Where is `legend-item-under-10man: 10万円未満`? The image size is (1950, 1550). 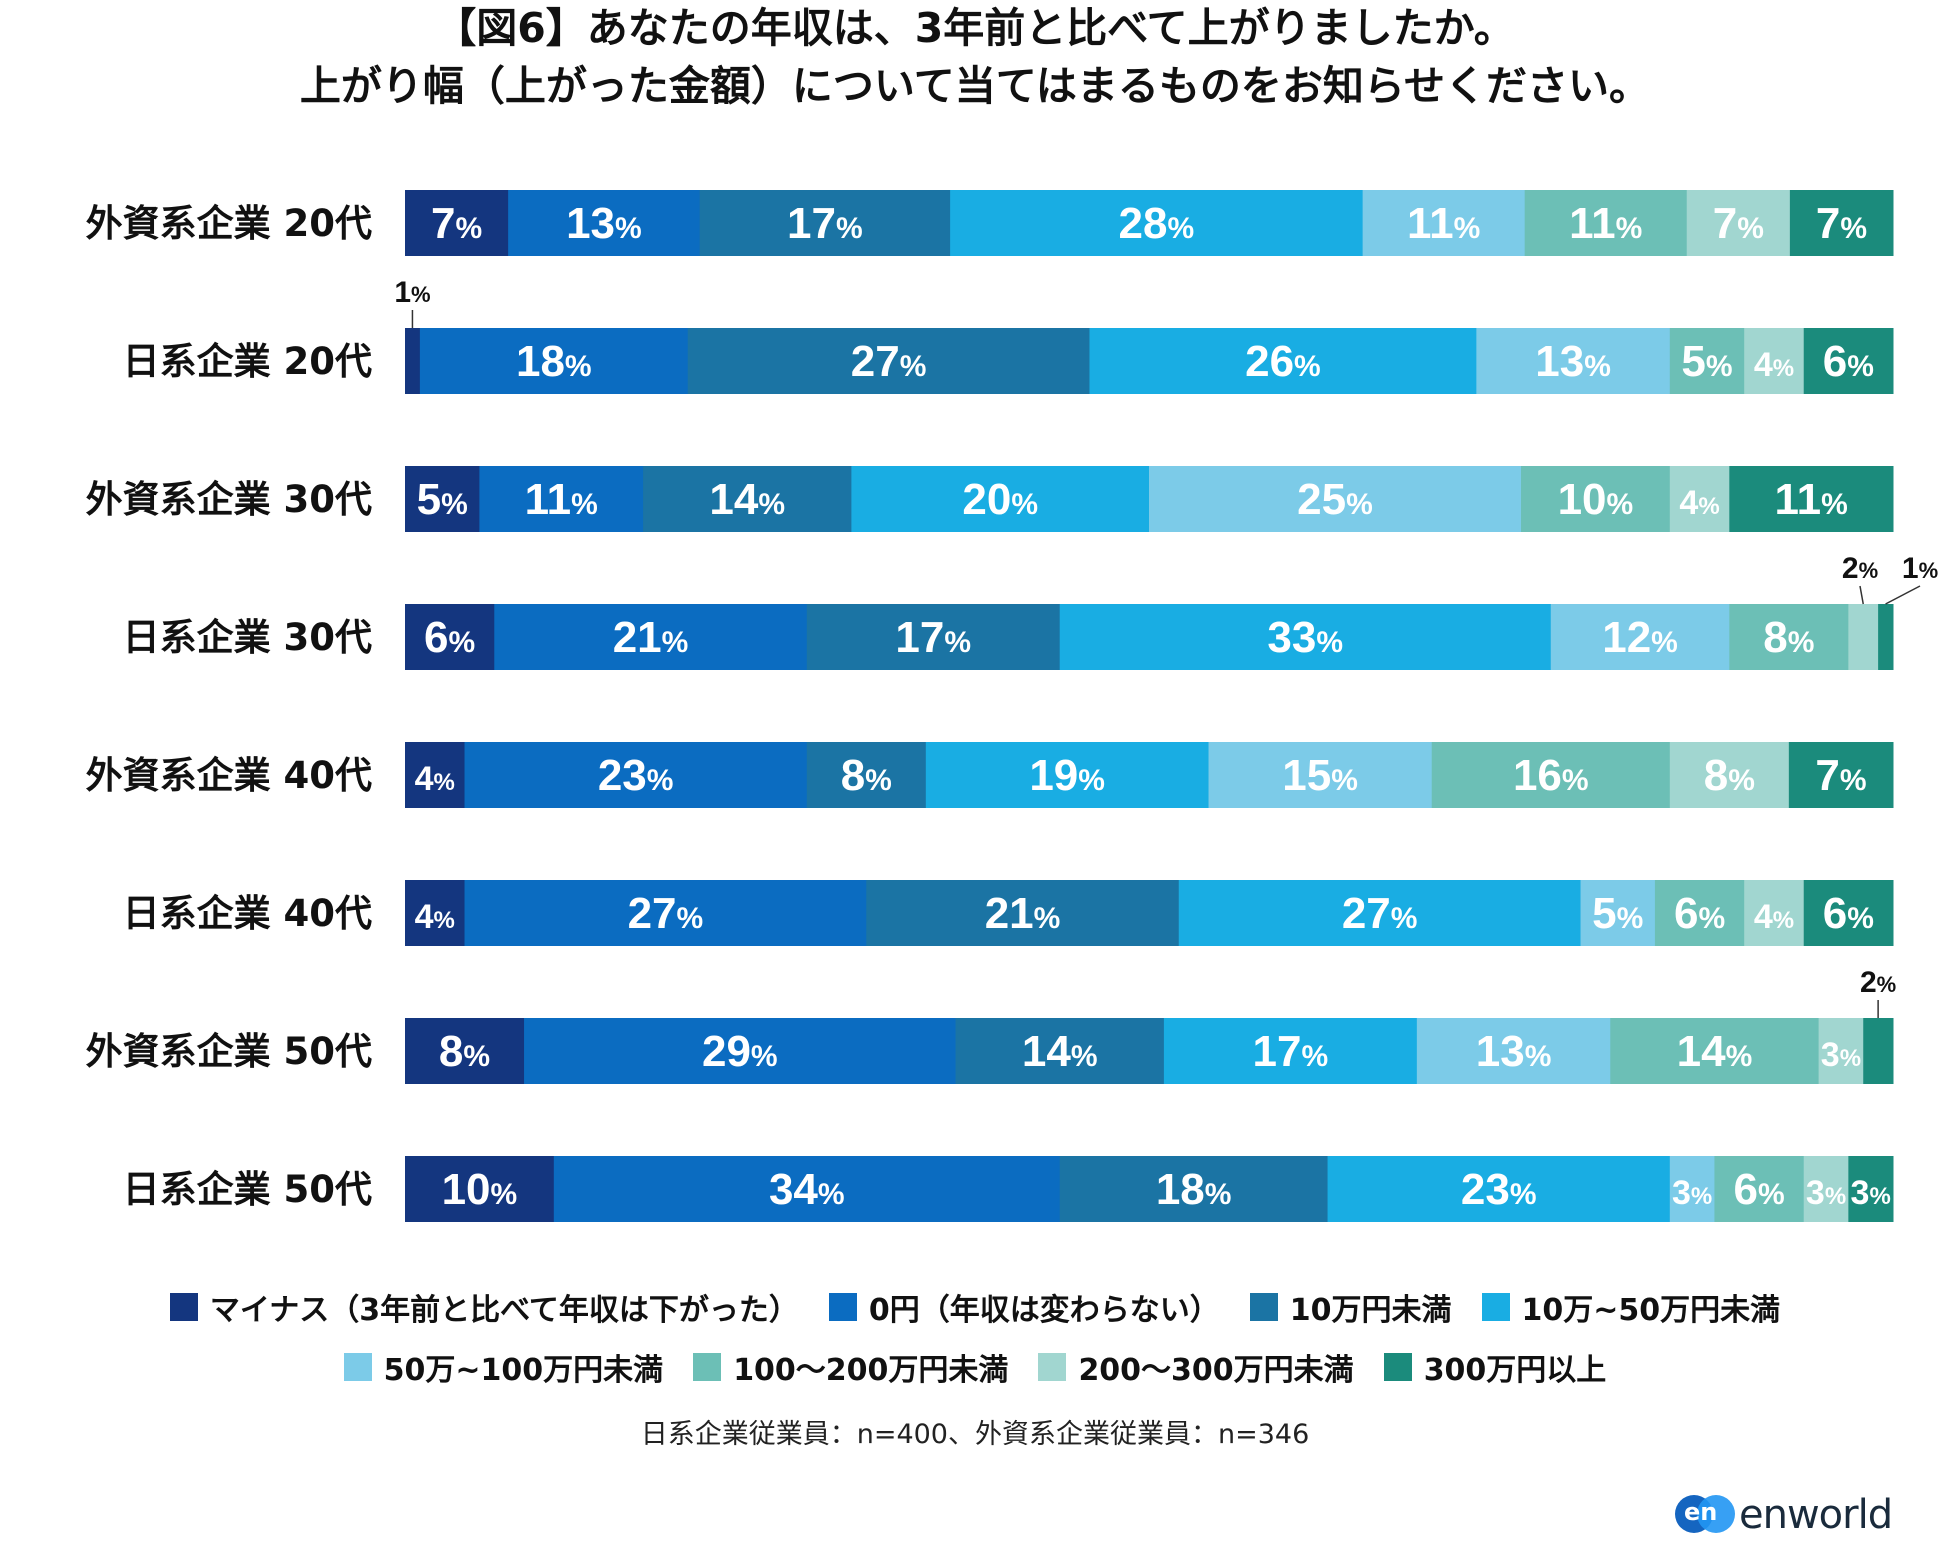 legend-item-under-10man: 10万円未満 is located at coordinates (1350, 1307).